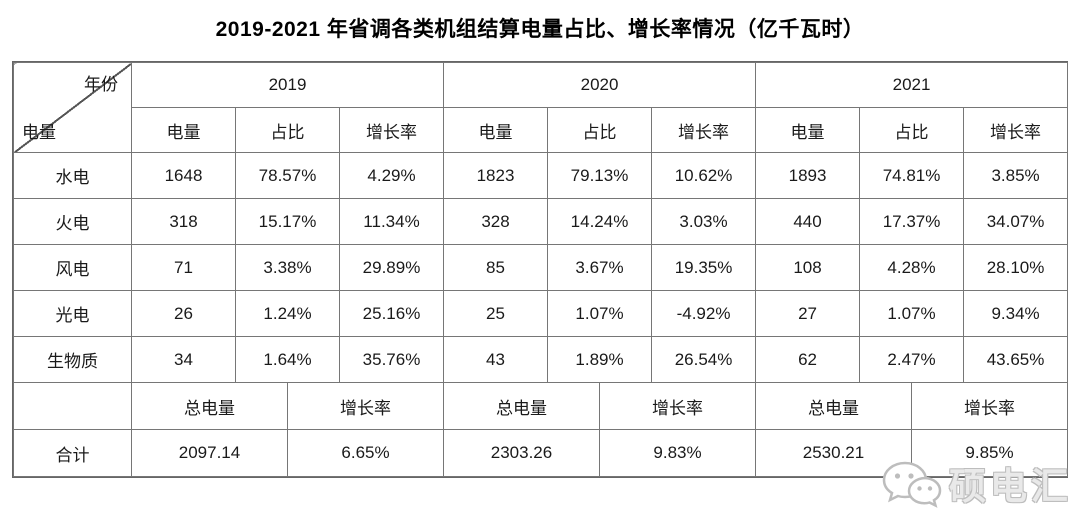  What do you see at coordinates (600, 85) in the screenshot?
I see `year-header-2020: 2020` at bounding box center [600, 85].